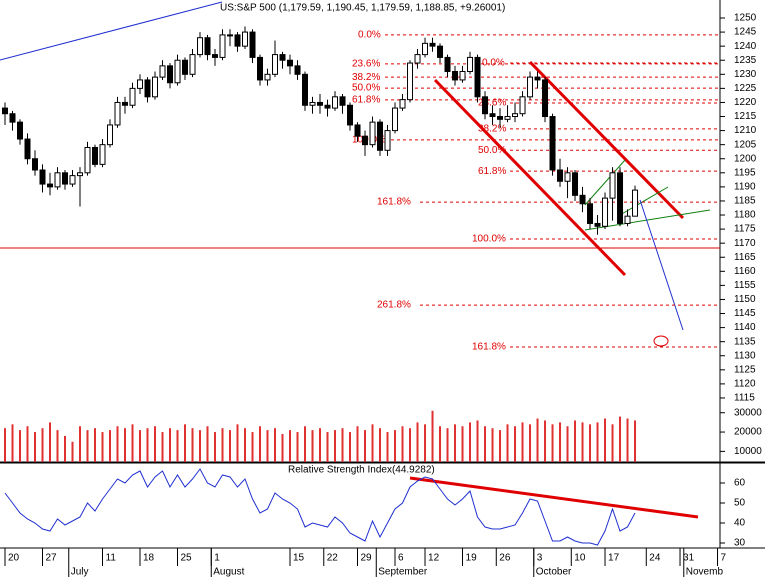 The image size is (765, 577). I want to click on y-tick-label: 1120, so click(745, 384).